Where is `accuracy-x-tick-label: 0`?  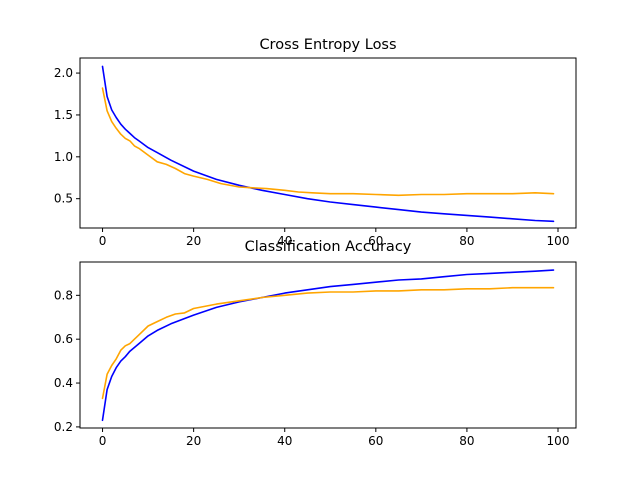
accuracy-x-tick-label: 0 is located at coordinates (103, 441).